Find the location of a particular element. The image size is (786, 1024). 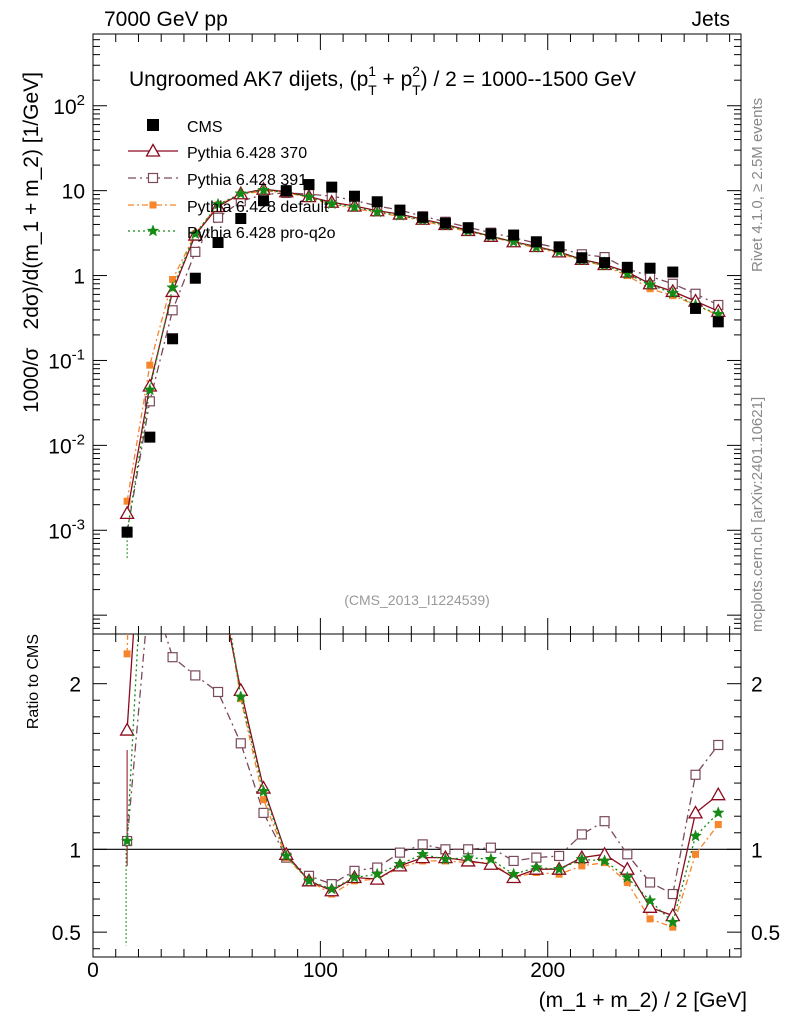

y-tick-label-text: 10⁻¹ is located at coordinates (66, 359).